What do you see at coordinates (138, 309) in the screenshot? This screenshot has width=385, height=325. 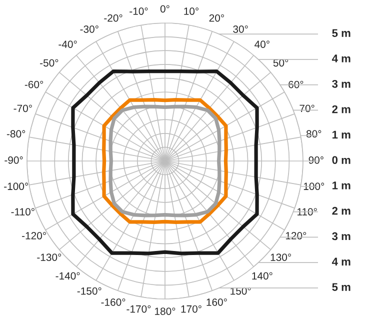 I see `spoke-label: -170°` at bounding box center [138, 309].